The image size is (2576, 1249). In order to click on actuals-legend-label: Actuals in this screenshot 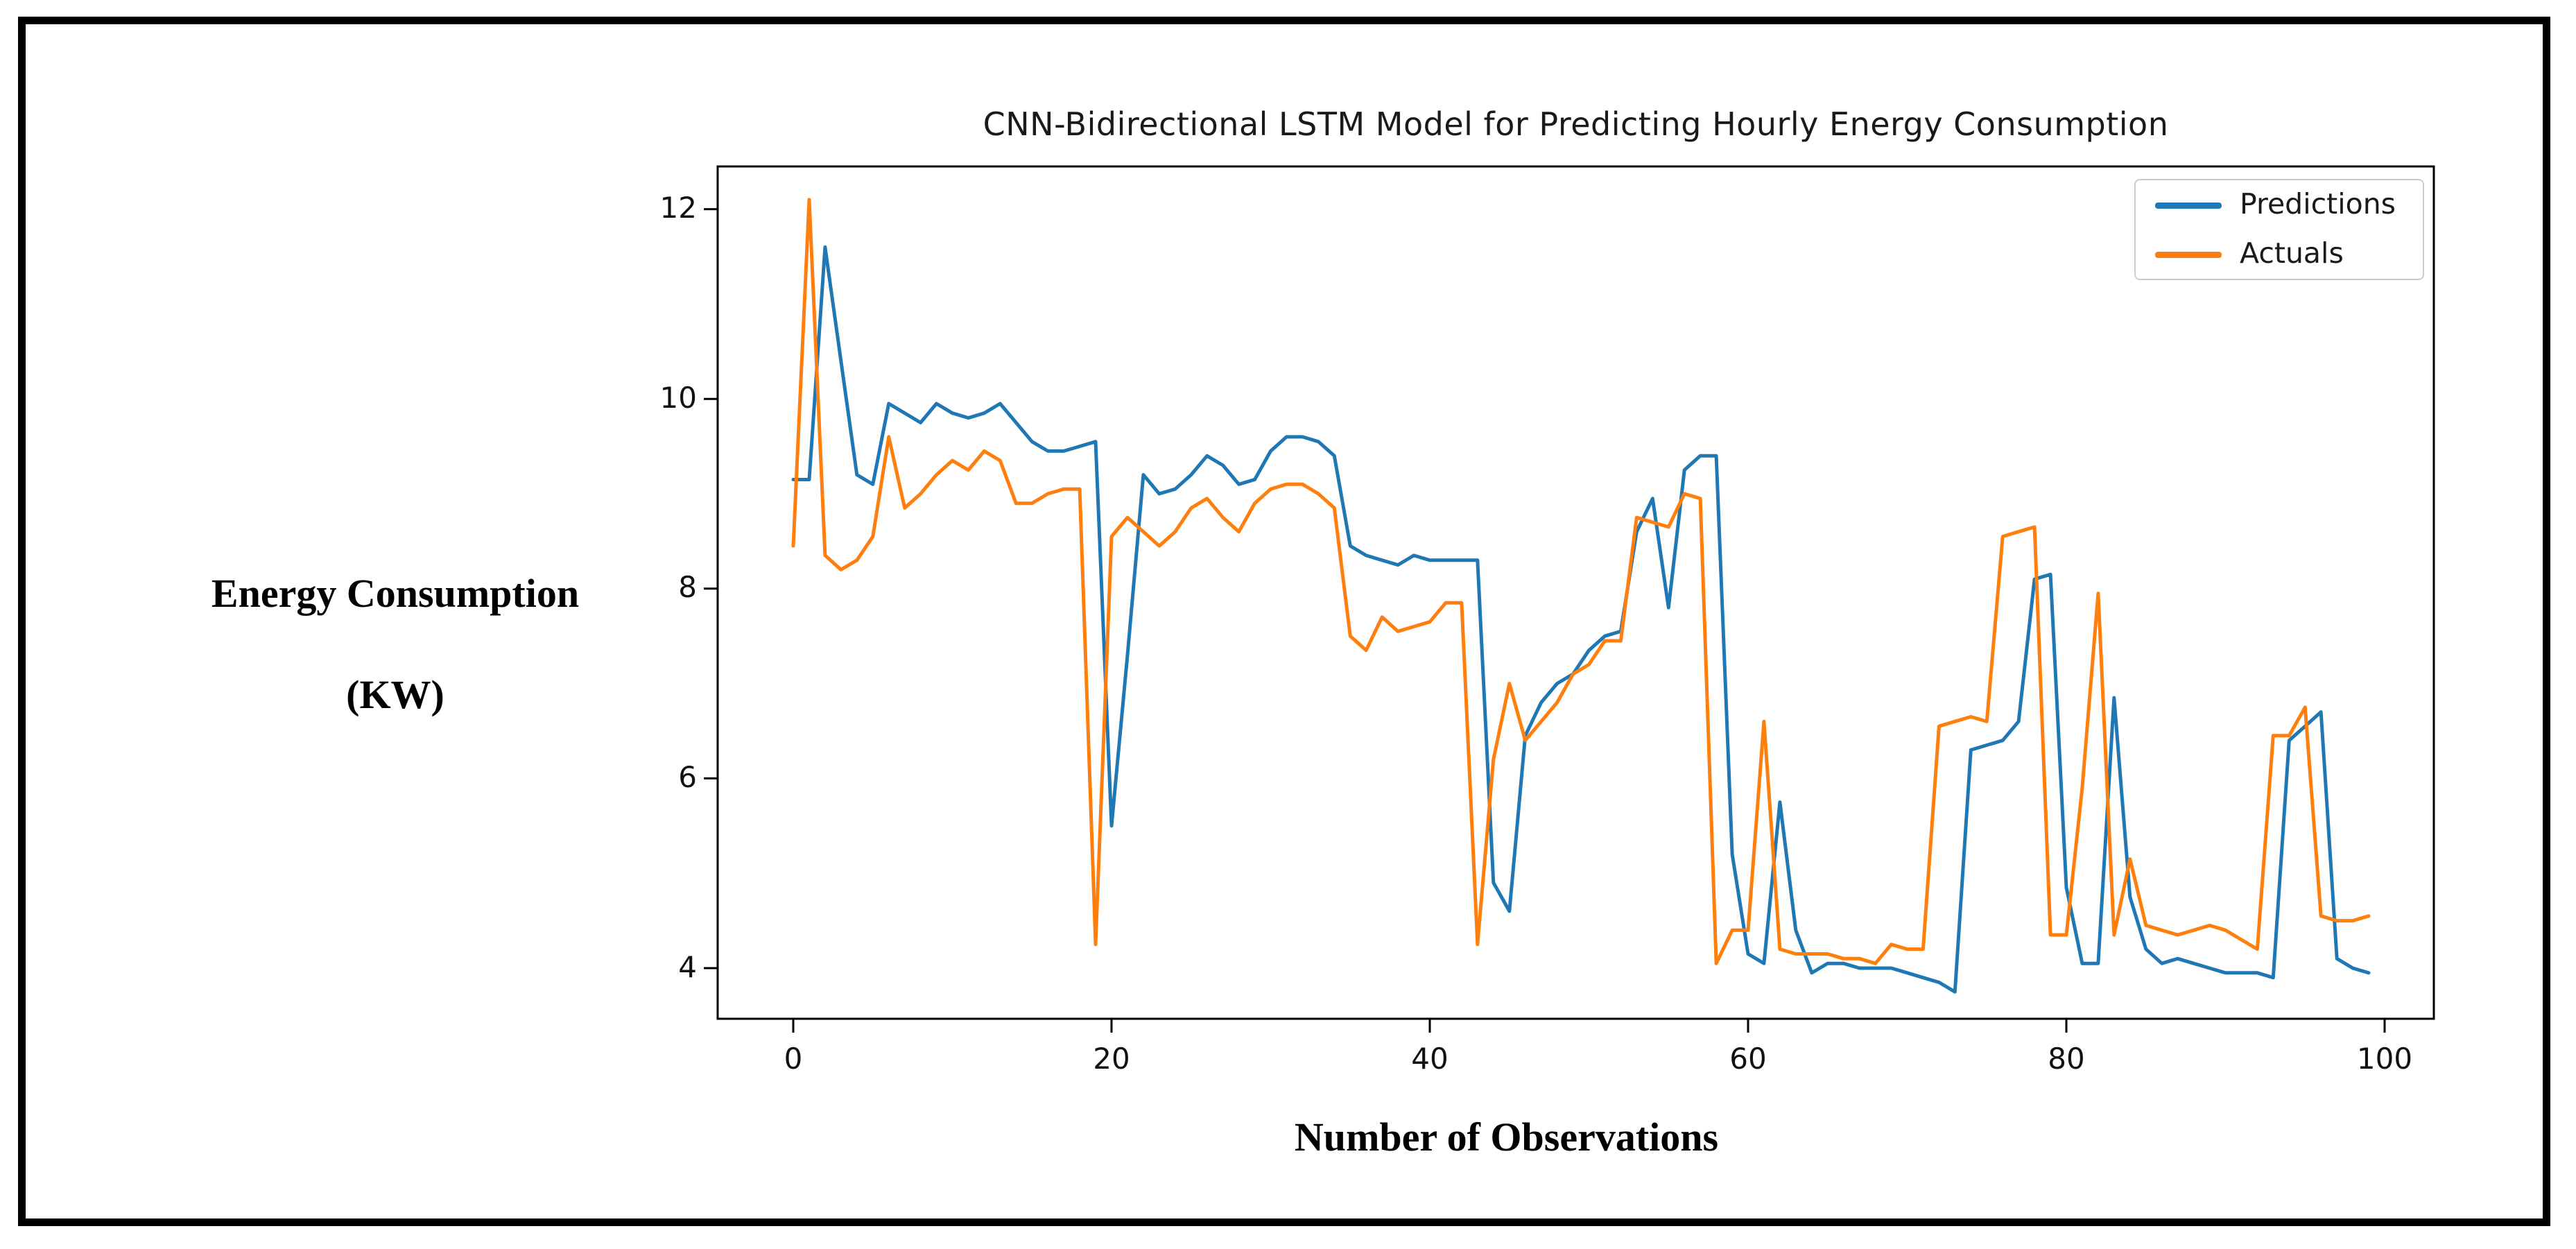, I will do `click(2292, 253)`.